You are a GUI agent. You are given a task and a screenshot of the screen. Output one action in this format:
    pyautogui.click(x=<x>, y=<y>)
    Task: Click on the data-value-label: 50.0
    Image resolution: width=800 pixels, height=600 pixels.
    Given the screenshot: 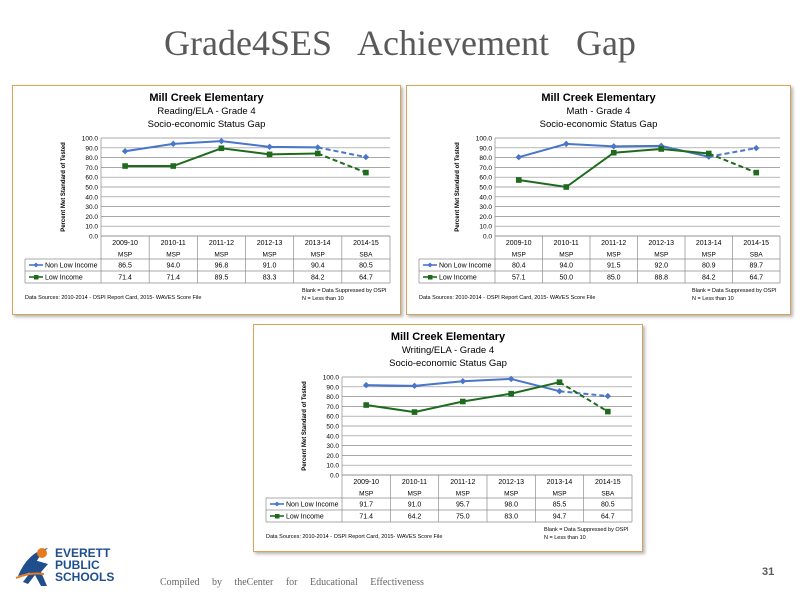 What is the action you would take?
    pyautogui.click(x=566, y=278)
    